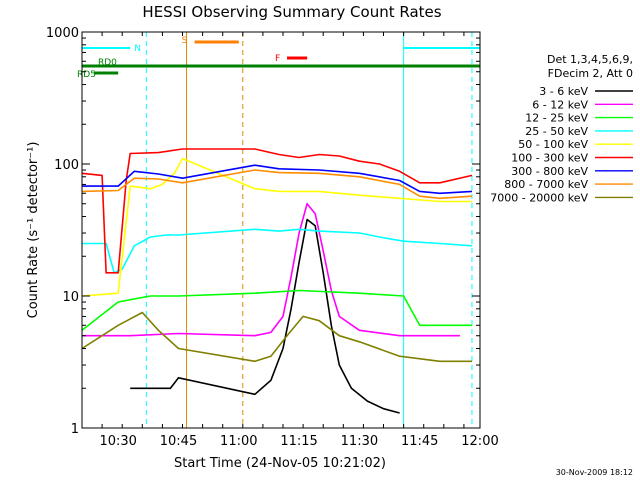 The height and width of the screenshot is (480, 640). What do you see at coordinates (560, 104) in the screenshot?
I see `legend-label-1: 6 - 12 keV` at bounding box center [560, 104].